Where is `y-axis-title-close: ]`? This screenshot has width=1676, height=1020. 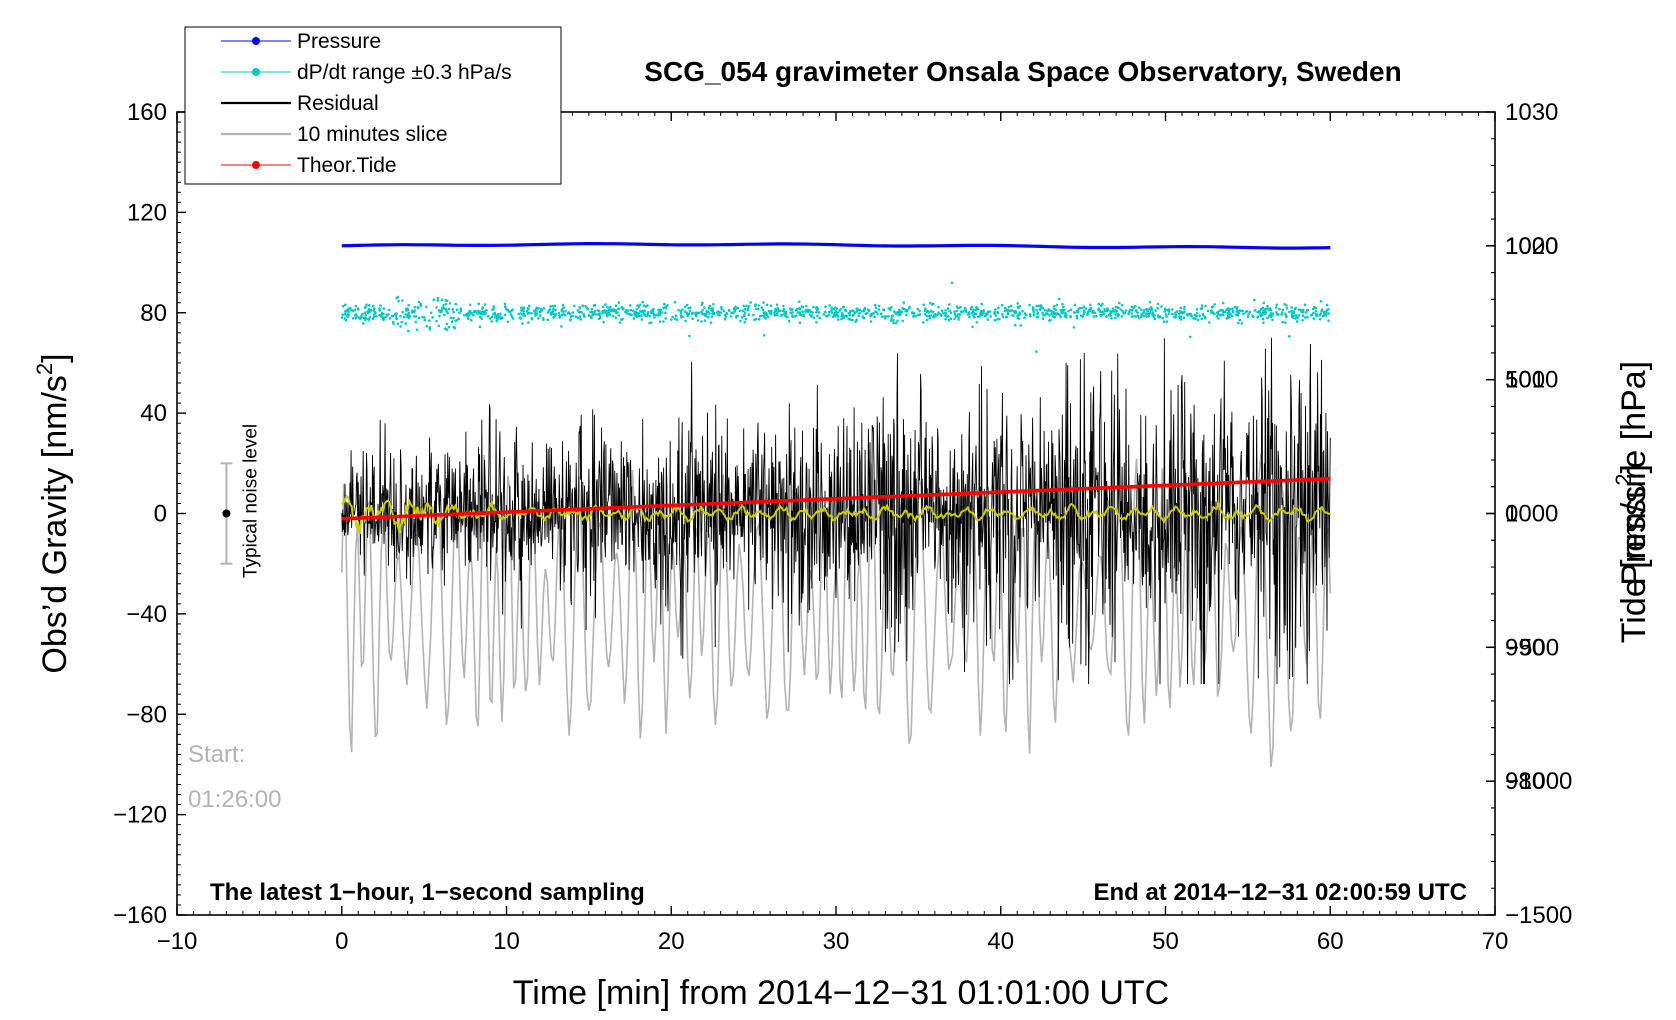 y-axis-title-close: ] is located at coordinates (55, 357).